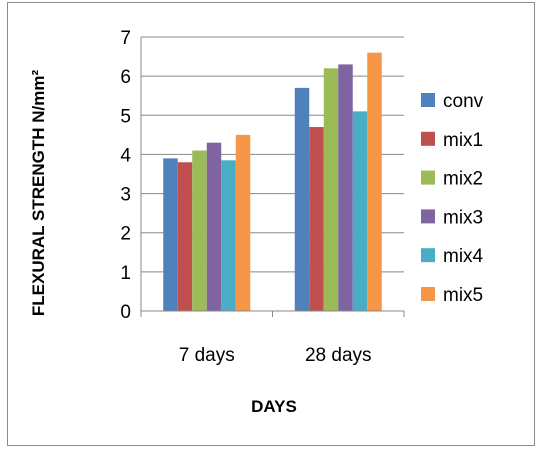 Image resolution: width=540 pixels, height=450 pixels. Describe the element at coordinates (125, 38) in the screenshot. I see `y-tick-label: 7` at that location.